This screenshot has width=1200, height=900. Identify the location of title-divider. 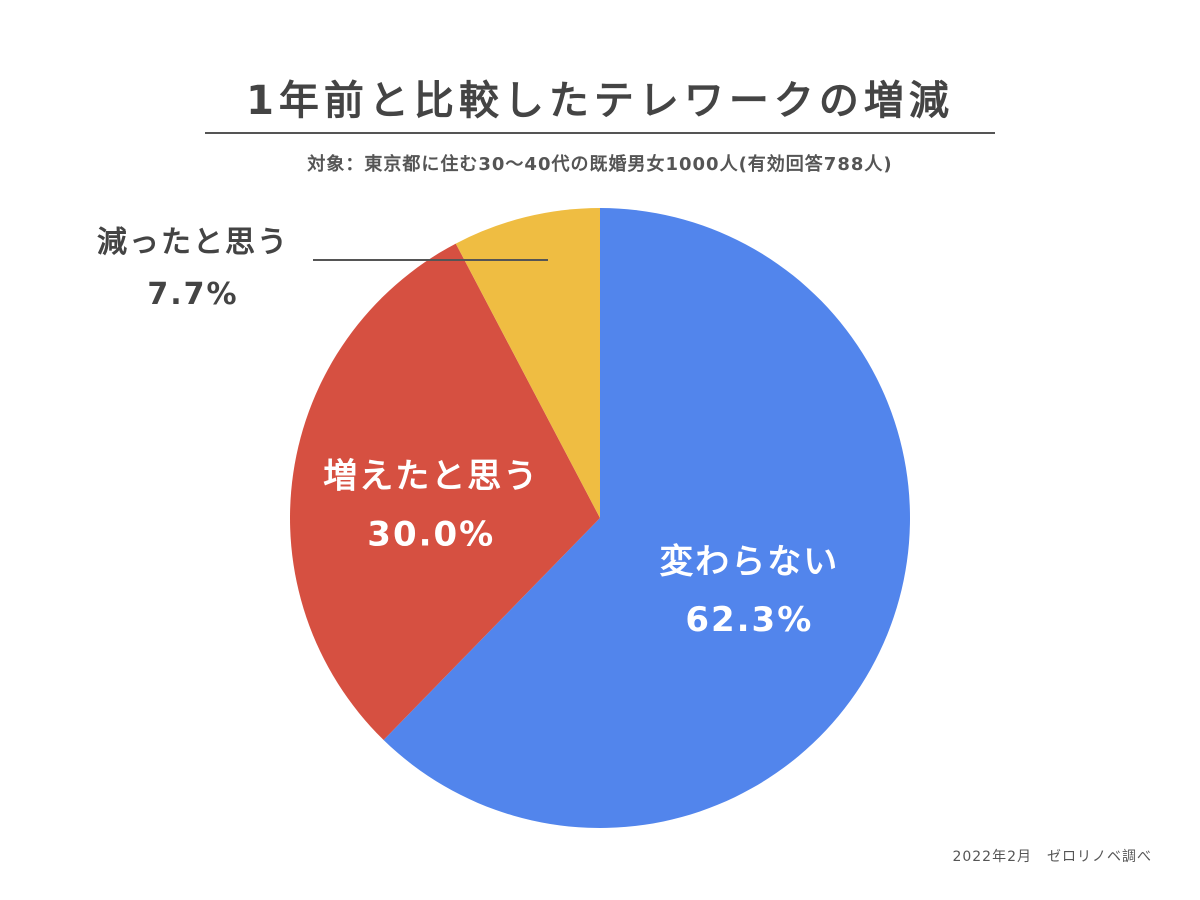
(600, 133).